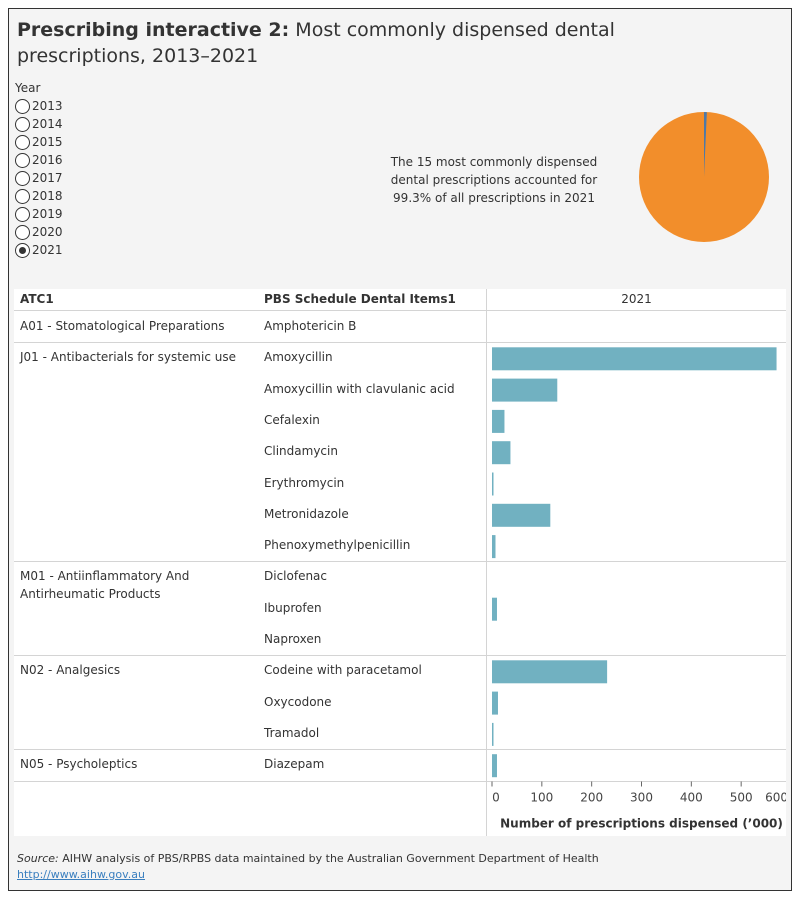 The width and height of the screenshot is (800, 900). What do you see at coordinates (525, 390) in the screenshot?
I see `bar-amoxycillin-with-clavulanic-acid` at bounding box center [525, 390].